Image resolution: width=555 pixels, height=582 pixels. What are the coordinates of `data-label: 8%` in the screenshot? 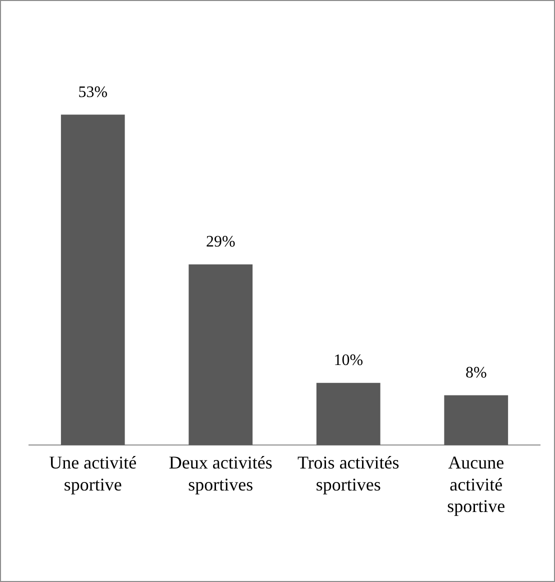 It's located at (476, 373).